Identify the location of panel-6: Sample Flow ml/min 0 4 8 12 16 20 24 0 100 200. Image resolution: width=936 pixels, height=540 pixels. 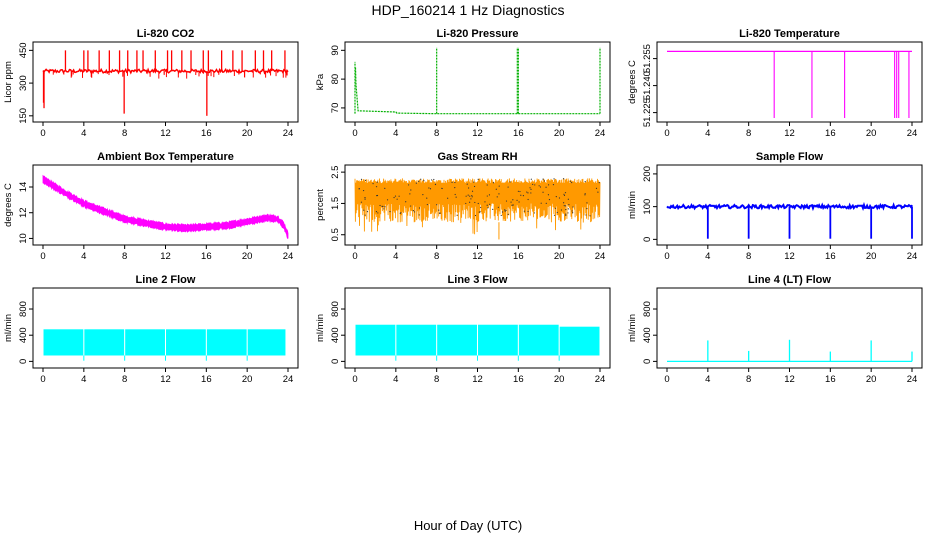
(775, 206).